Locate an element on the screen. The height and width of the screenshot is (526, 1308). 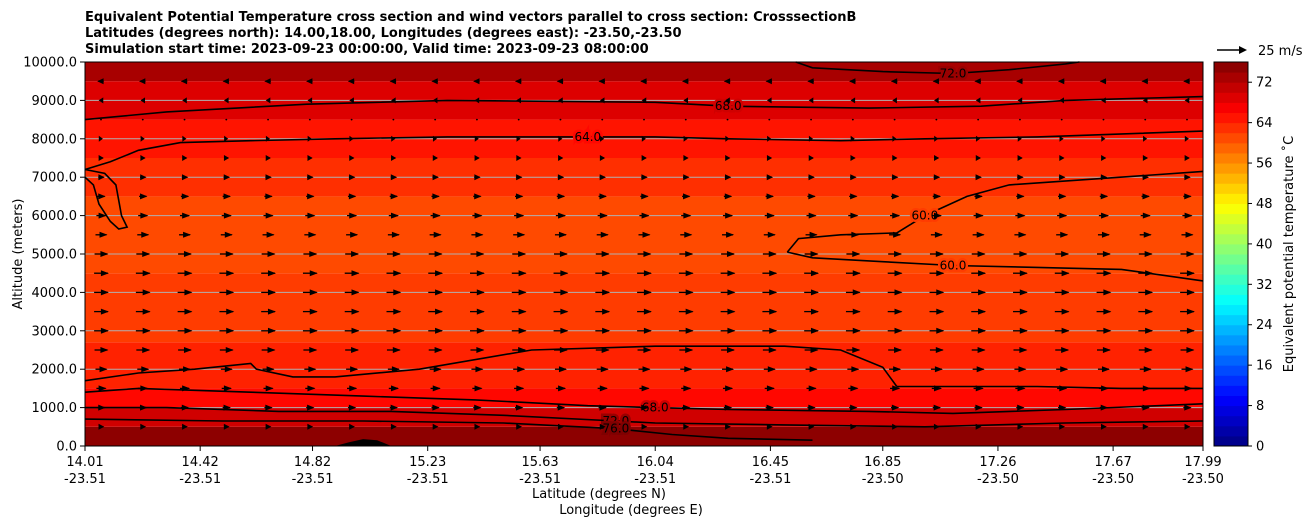
x-tick-label-lat: 17.99 is located at coordinates (1202, 462).